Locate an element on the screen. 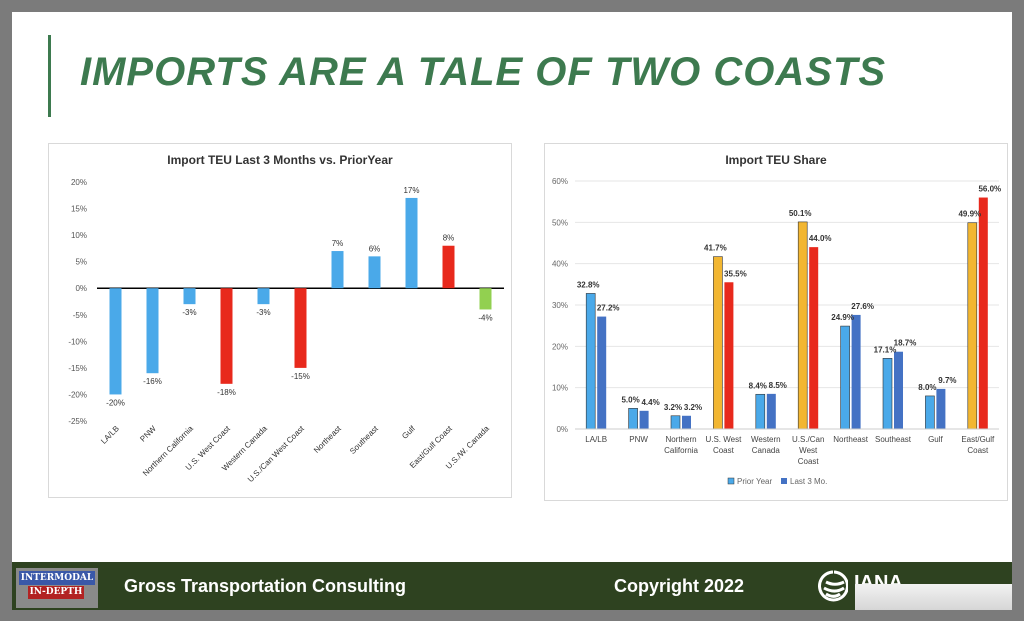 Image resolution: width=1024 pixels, height=621 pixels. data-label: -16% is located at coordinates (152, 381).